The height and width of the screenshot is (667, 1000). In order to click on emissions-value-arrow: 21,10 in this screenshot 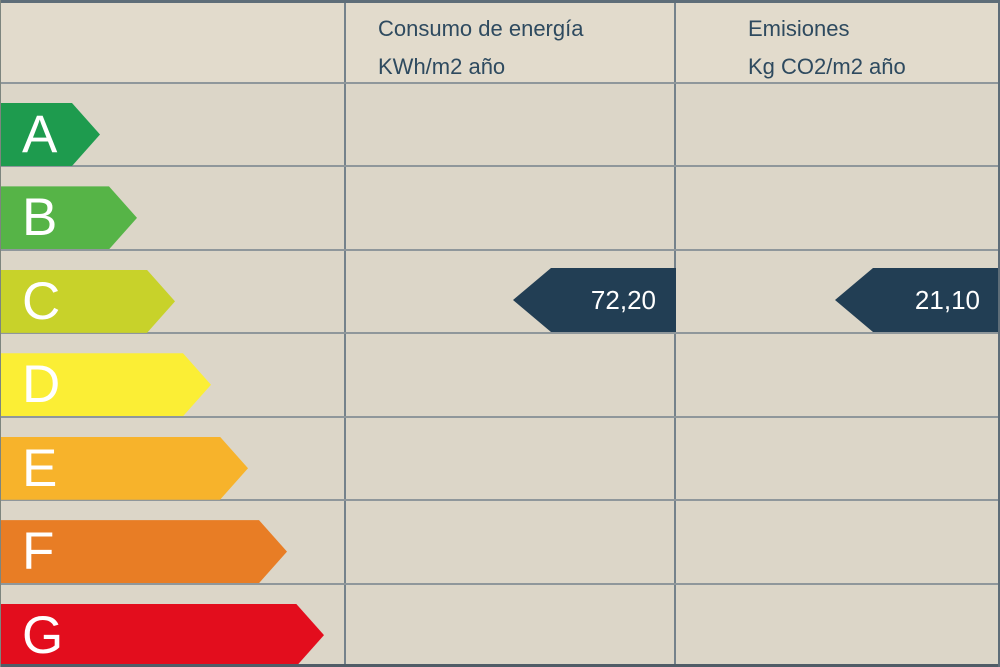, I will do `click(917, 300)`.